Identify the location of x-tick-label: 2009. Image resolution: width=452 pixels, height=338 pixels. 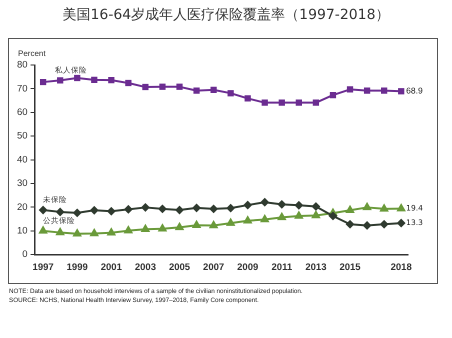
(247, 267).